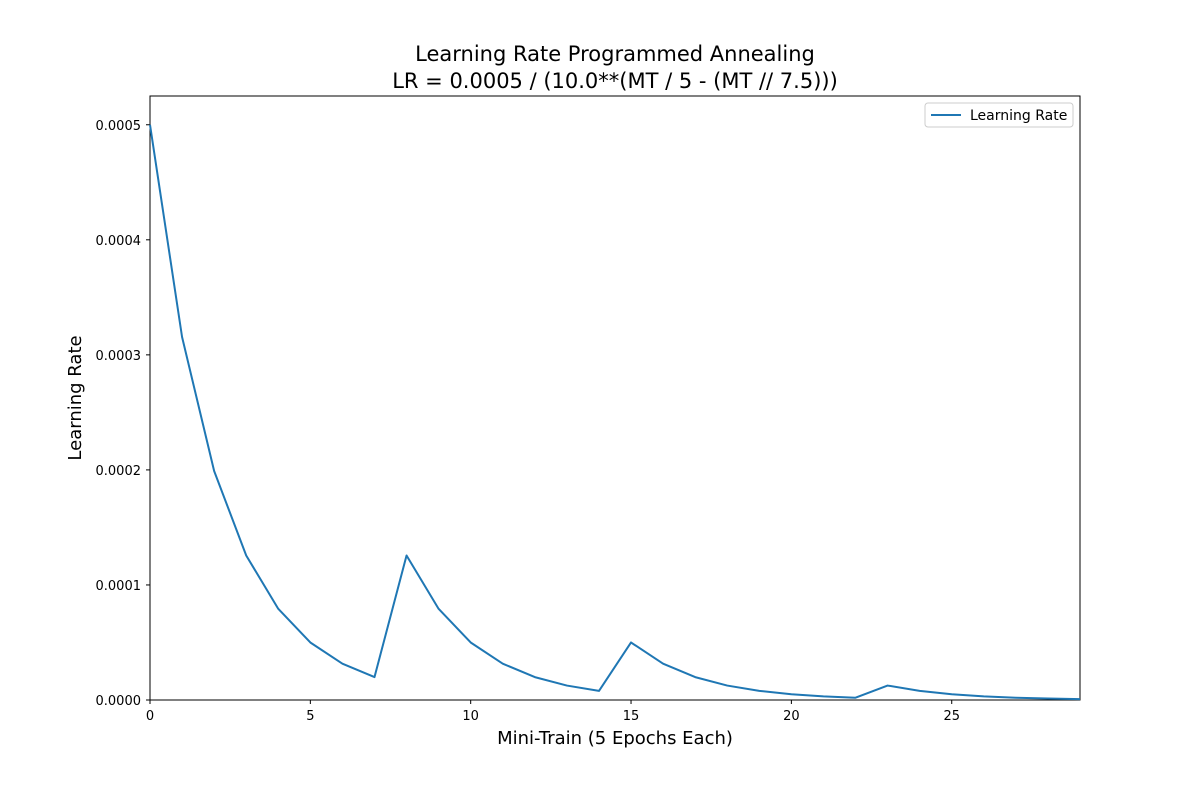  What do you see at coordinates (310, 716) in the screenshot?
I see `x-tick-label: 5` at bounding box center [310, 716].